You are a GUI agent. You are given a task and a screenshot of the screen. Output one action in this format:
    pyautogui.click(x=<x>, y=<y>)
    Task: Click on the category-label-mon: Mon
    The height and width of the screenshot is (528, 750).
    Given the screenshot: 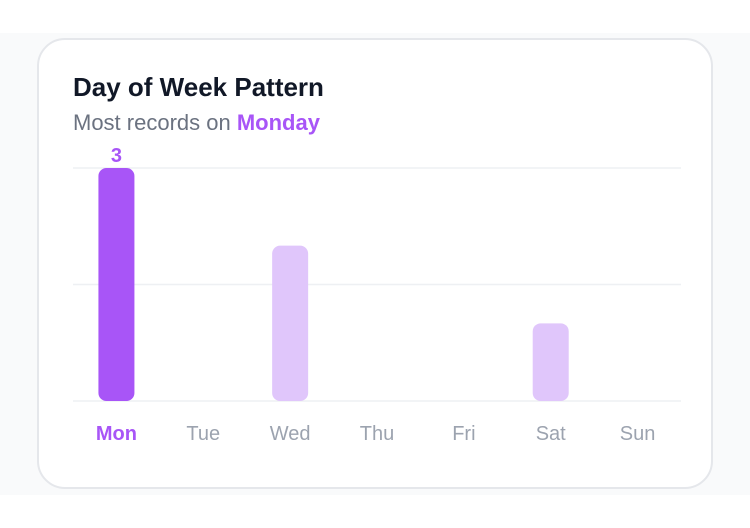 What is the action you would take?
    pyautogui.click(x=116, y=434)
    